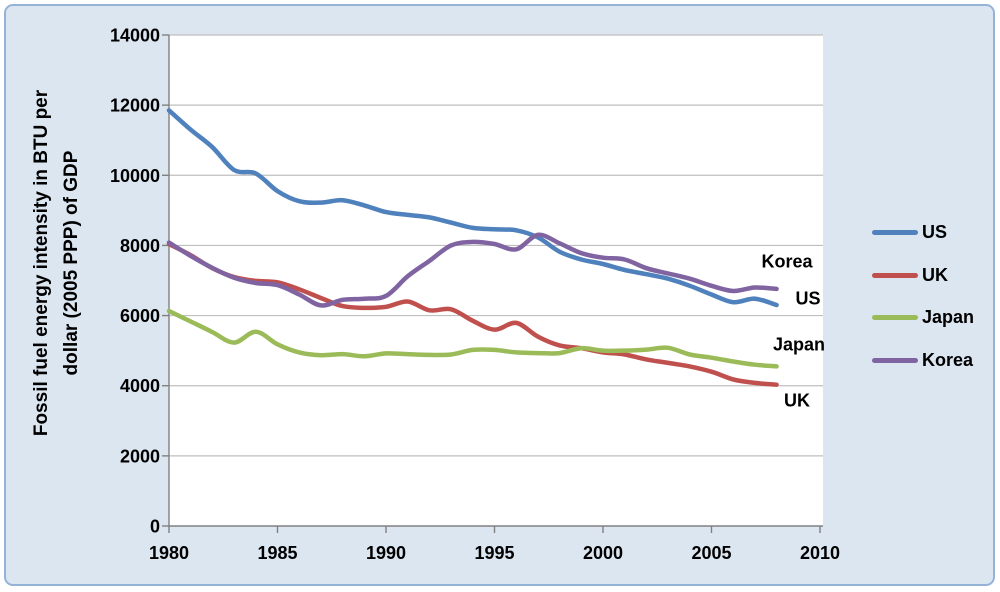  I want to click on series-label-korea: Korea, so click(787, 261).